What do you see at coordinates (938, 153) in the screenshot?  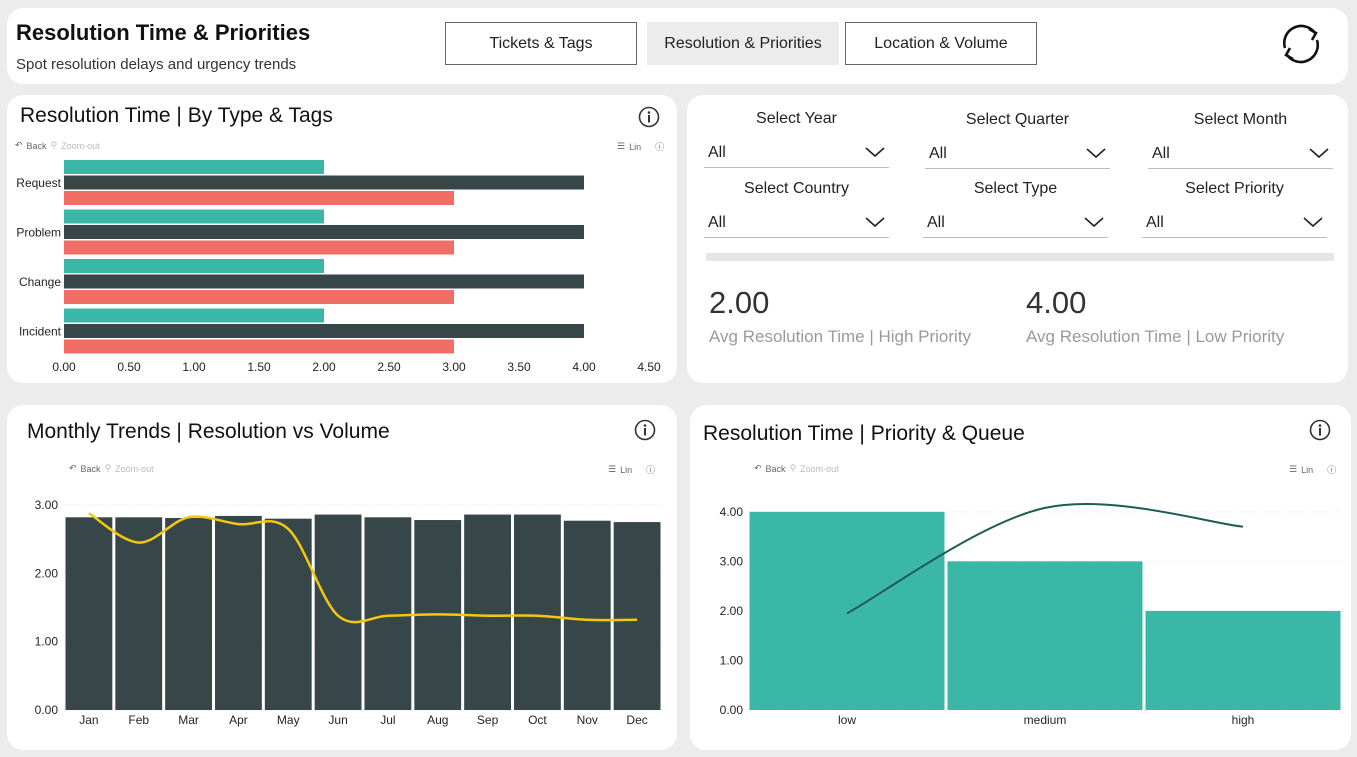 I see `filter-quarter-value: All` at bounding box center [938, 153].